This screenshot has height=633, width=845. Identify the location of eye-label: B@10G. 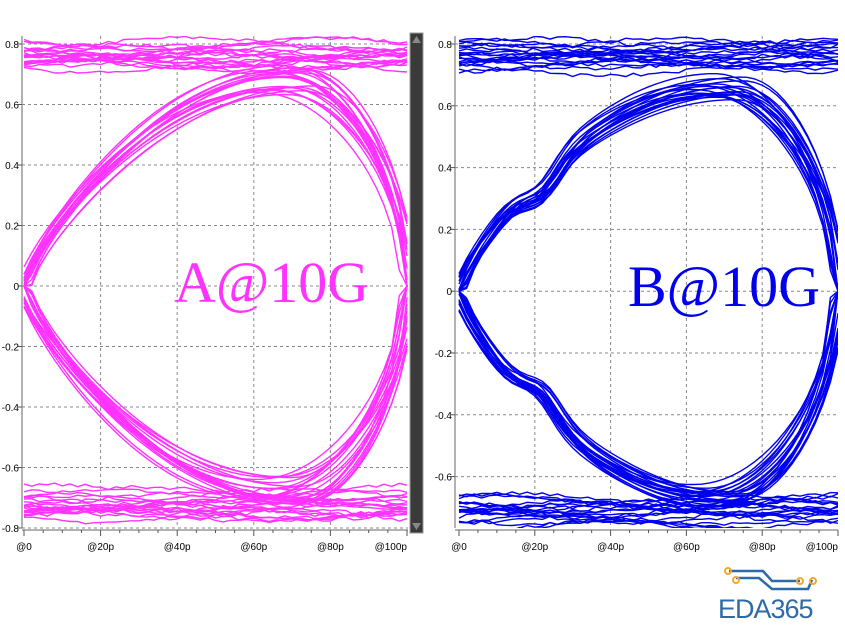
(724, 286).